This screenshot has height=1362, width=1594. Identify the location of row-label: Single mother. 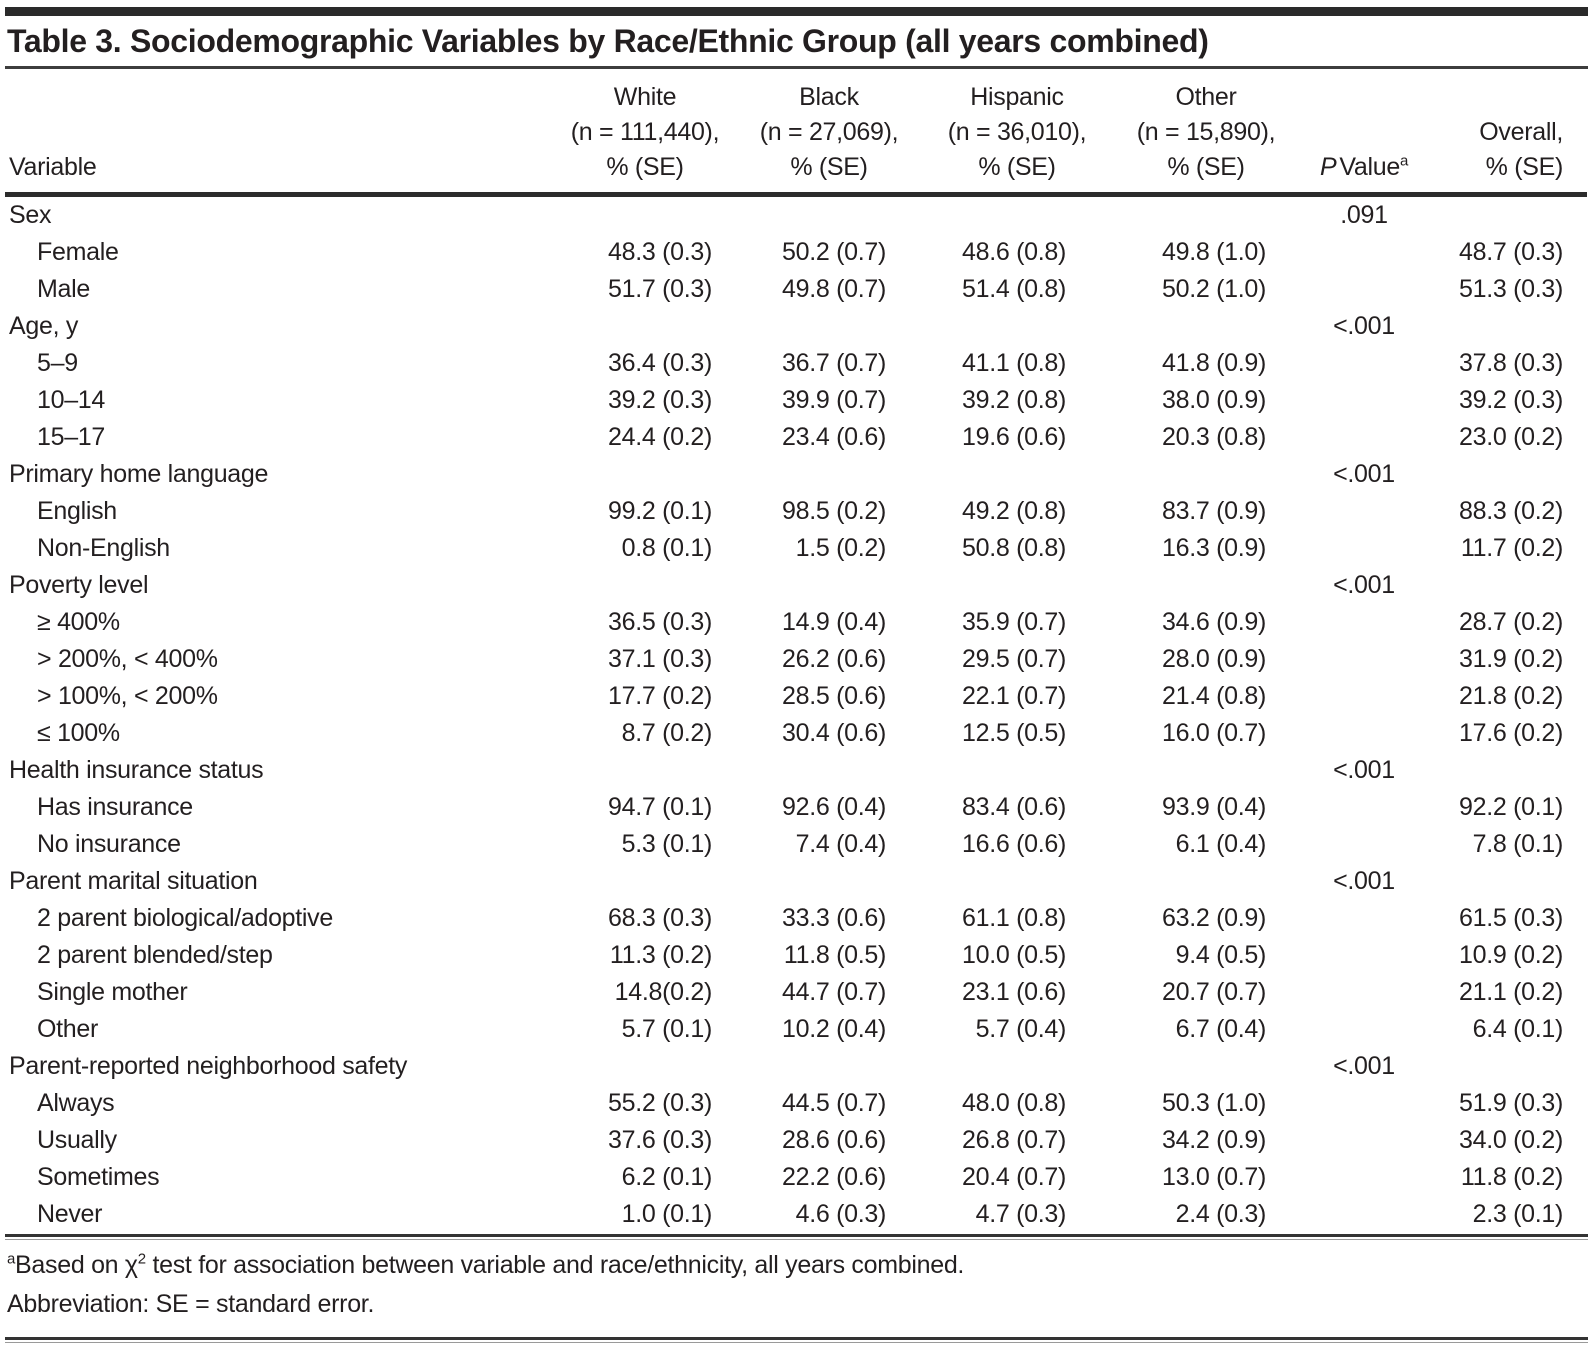
(112, 991).